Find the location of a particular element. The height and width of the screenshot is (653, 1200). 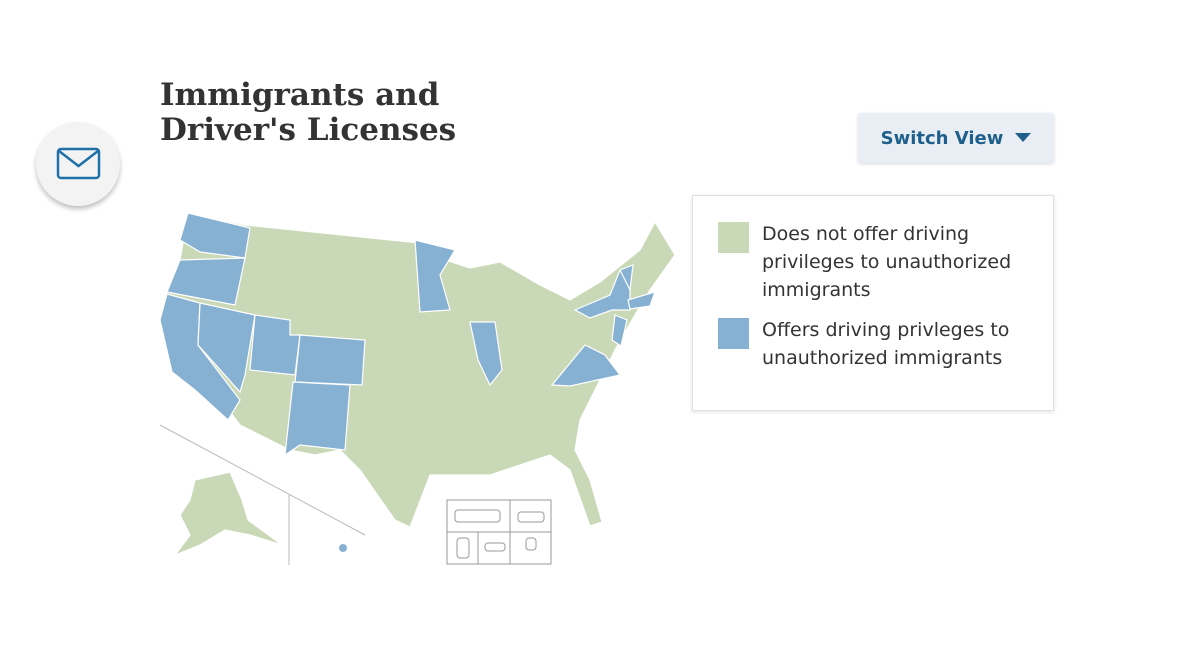

email-share-button is located at coordinates (78, 164).